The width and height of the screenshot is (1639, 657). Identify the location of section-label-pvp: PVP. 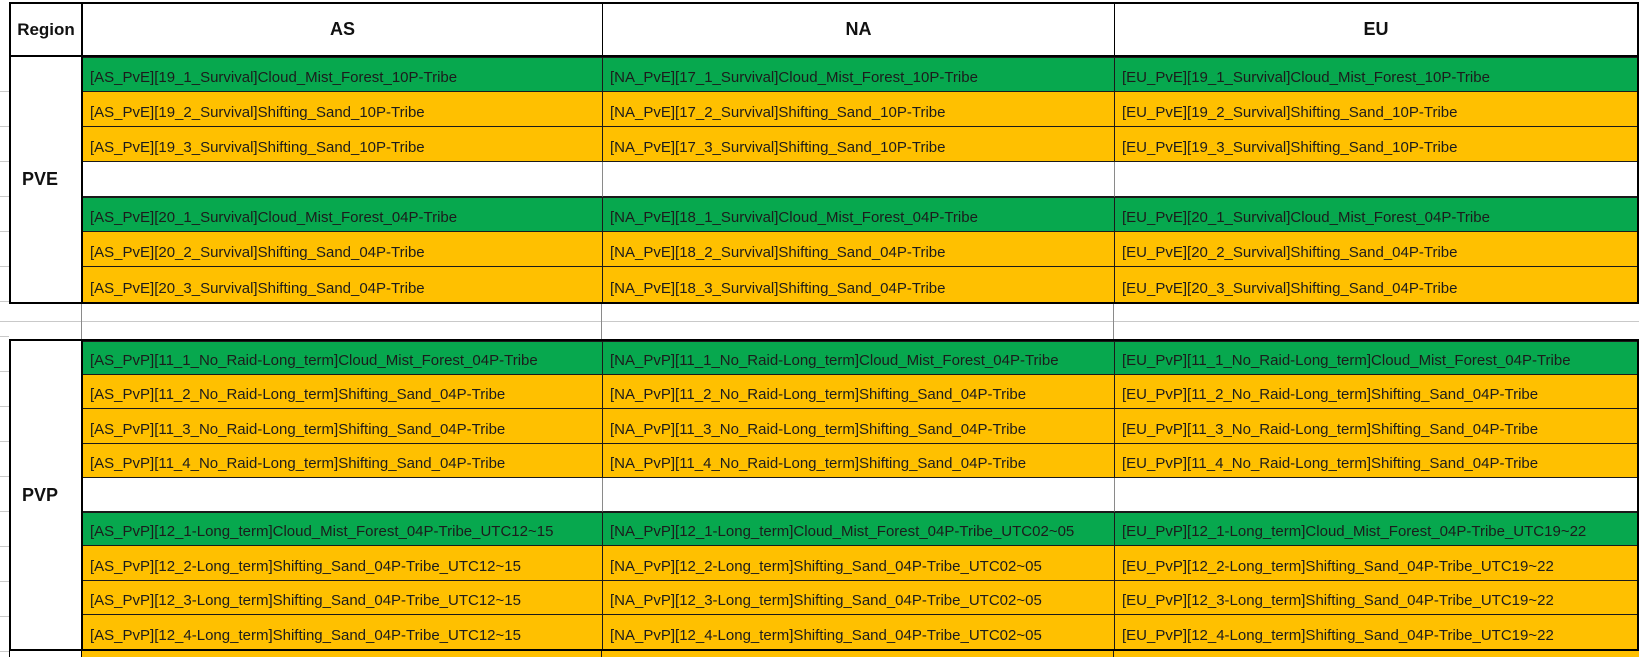
(47, 495).